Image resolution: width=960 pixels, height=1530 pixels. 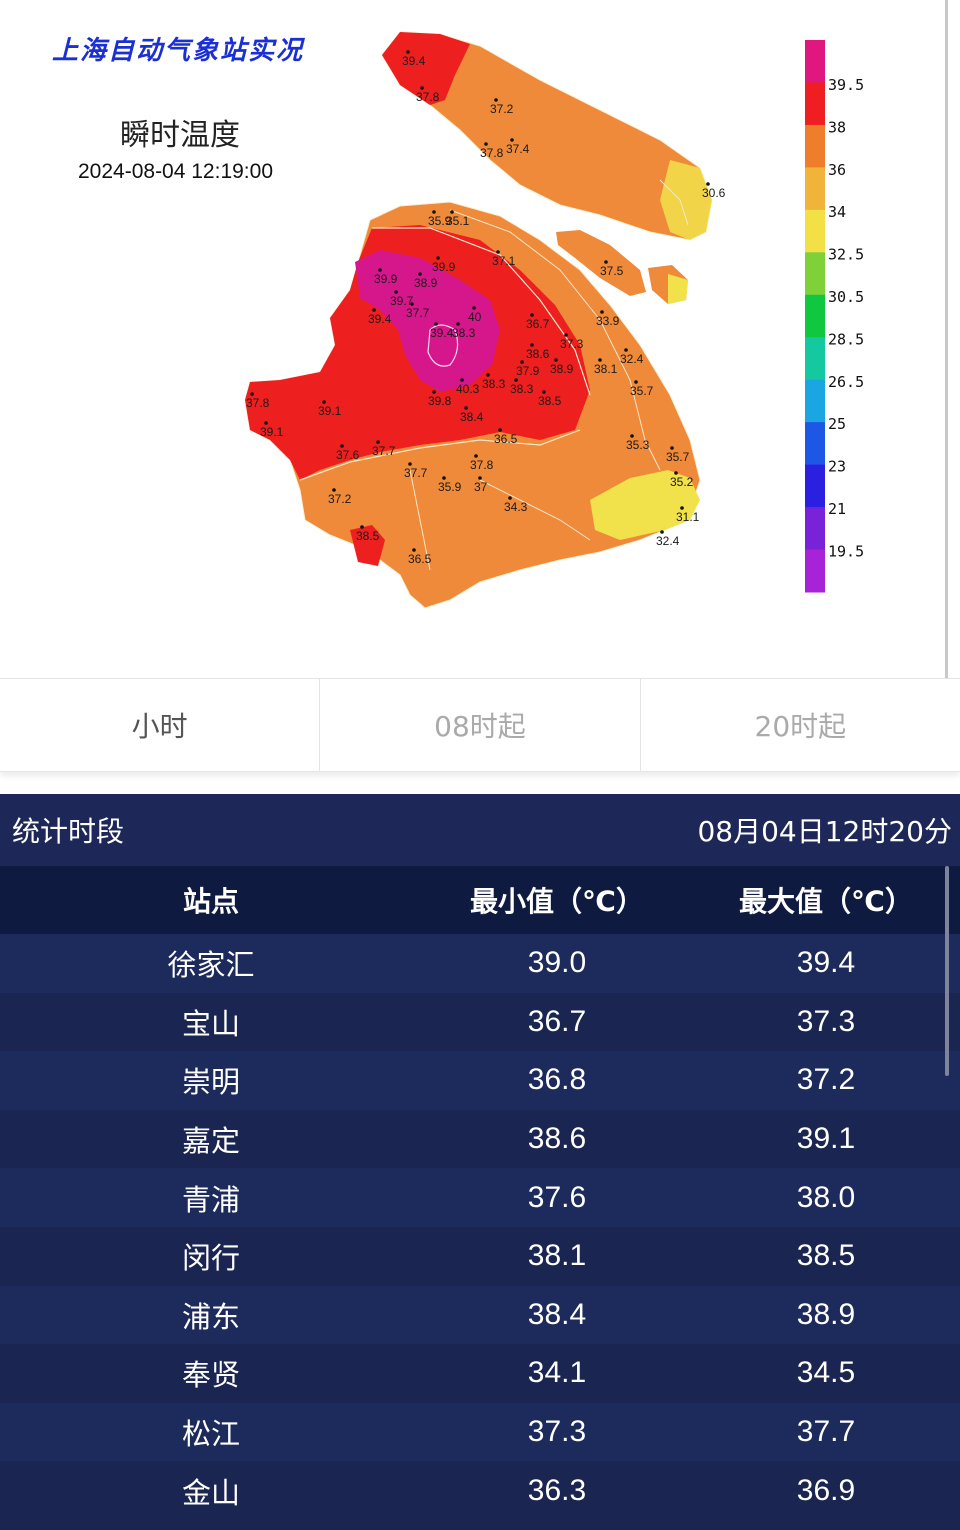 I want to click on legend-label: 26.5, so click(x=846, y=382).